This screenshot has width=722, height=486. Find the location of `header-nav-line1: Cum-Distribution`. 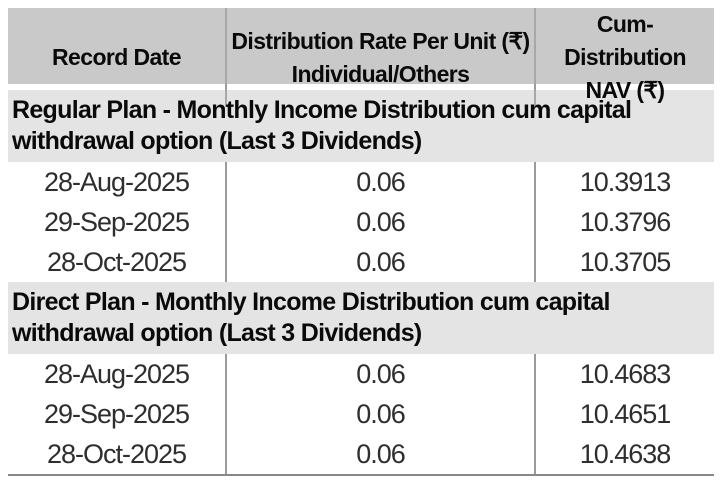

header-nav-line1: Cum-Distribution is located at coordinates (625, 40).